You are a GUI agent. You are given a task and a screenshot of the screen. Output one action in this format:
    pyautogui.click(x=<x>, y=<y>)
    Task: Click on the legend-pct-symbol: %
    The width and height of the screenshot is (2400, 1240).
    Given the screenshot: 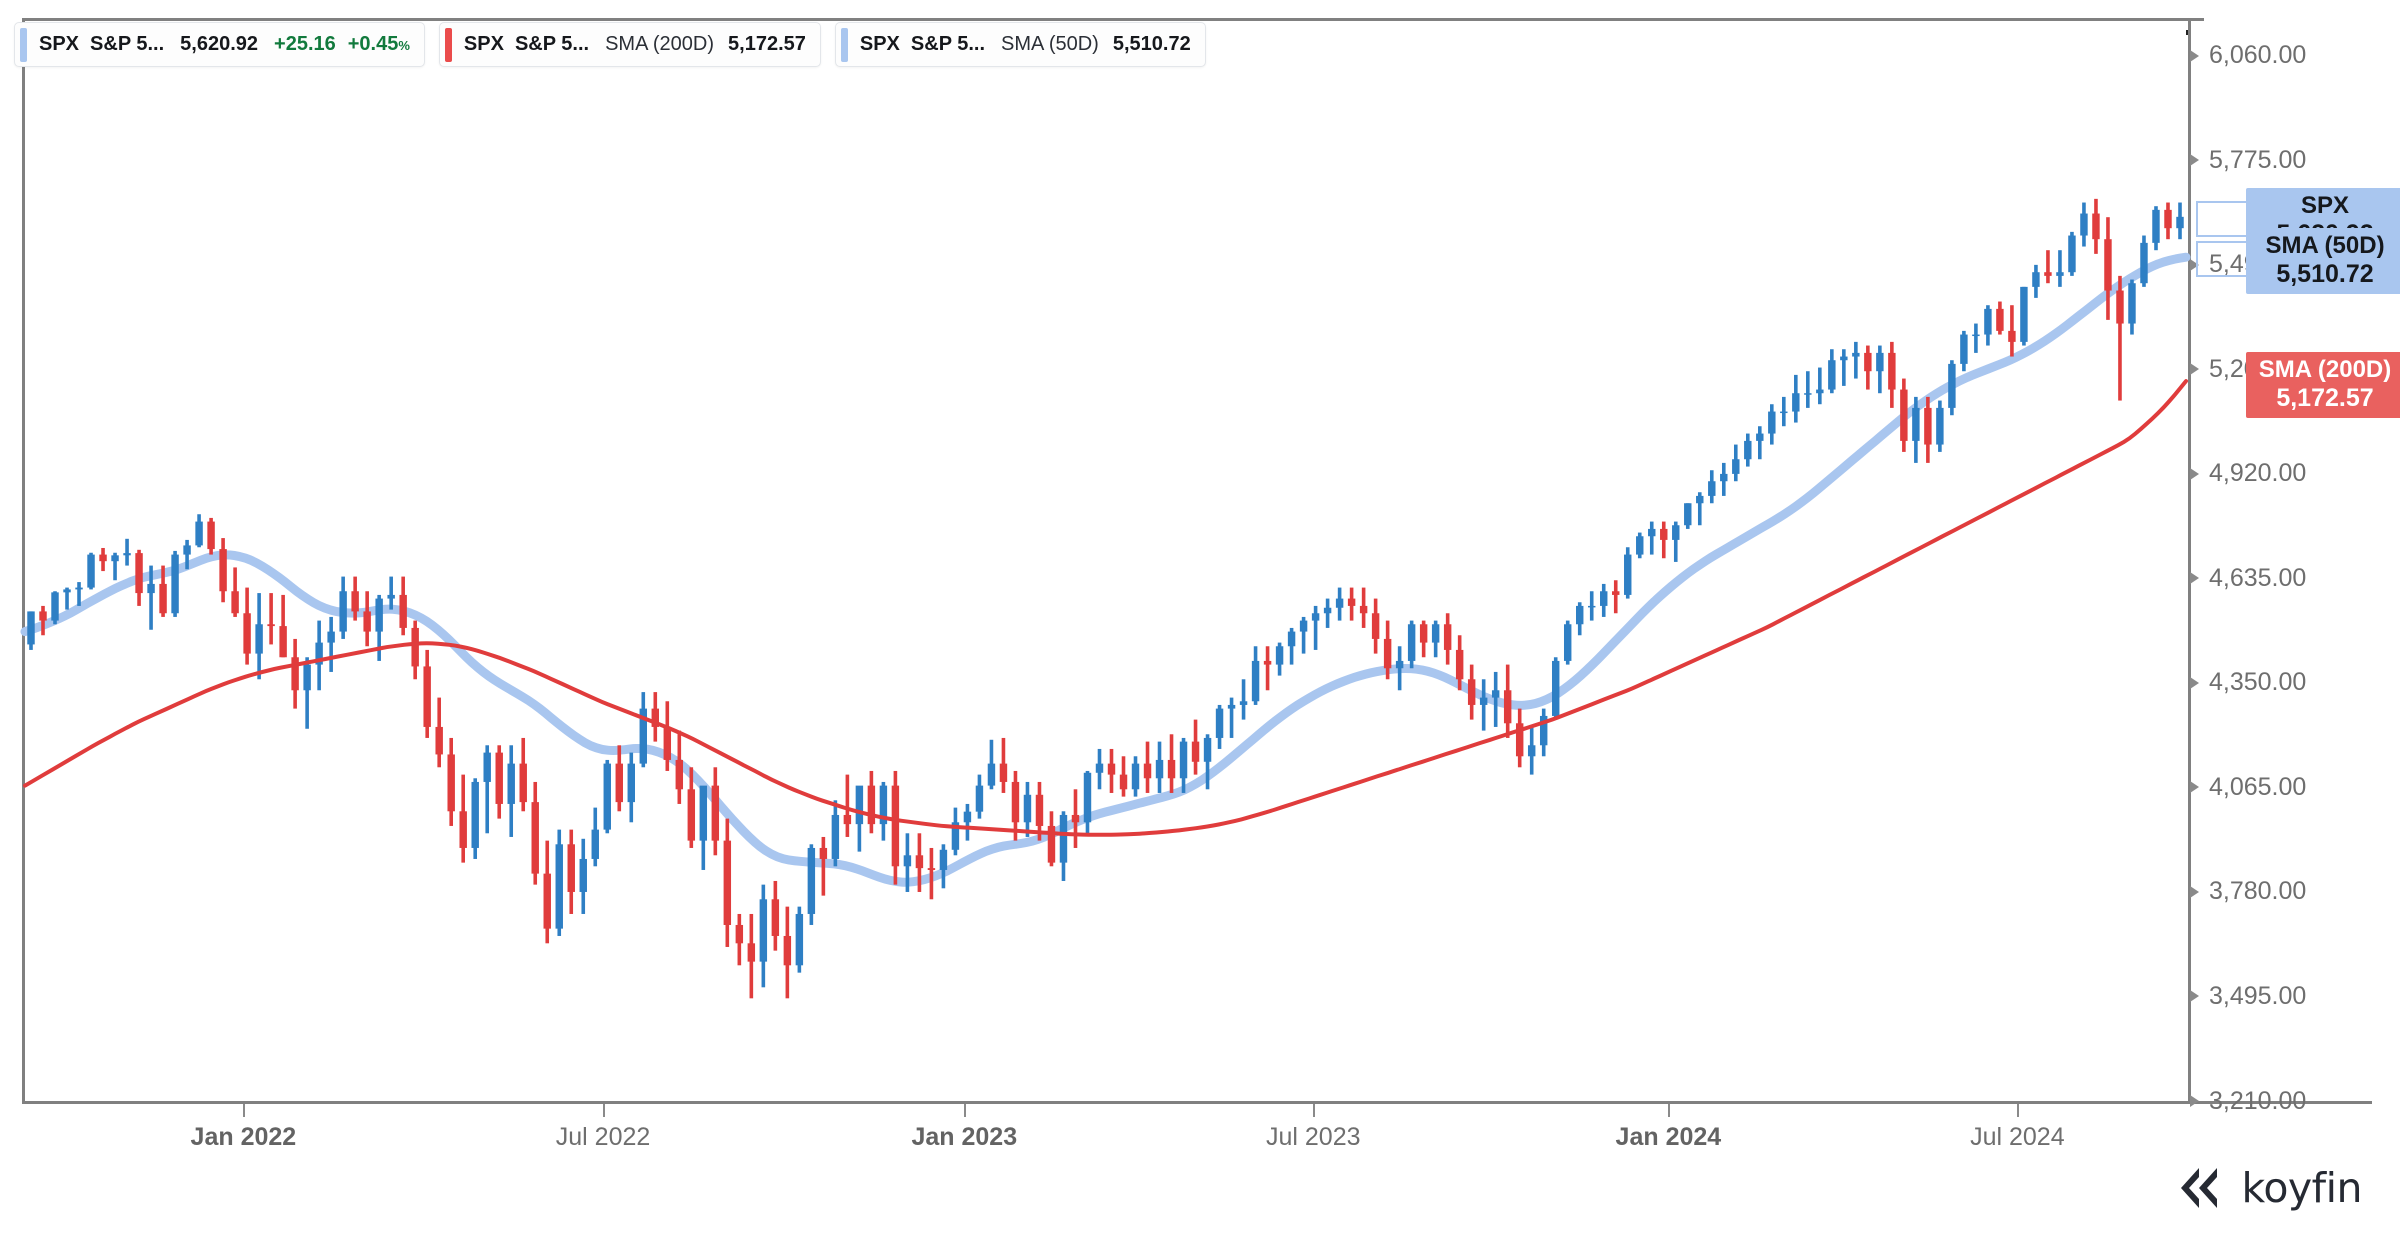 What is the action you would take?
    pyautogui.click(x=404, y=45)
    